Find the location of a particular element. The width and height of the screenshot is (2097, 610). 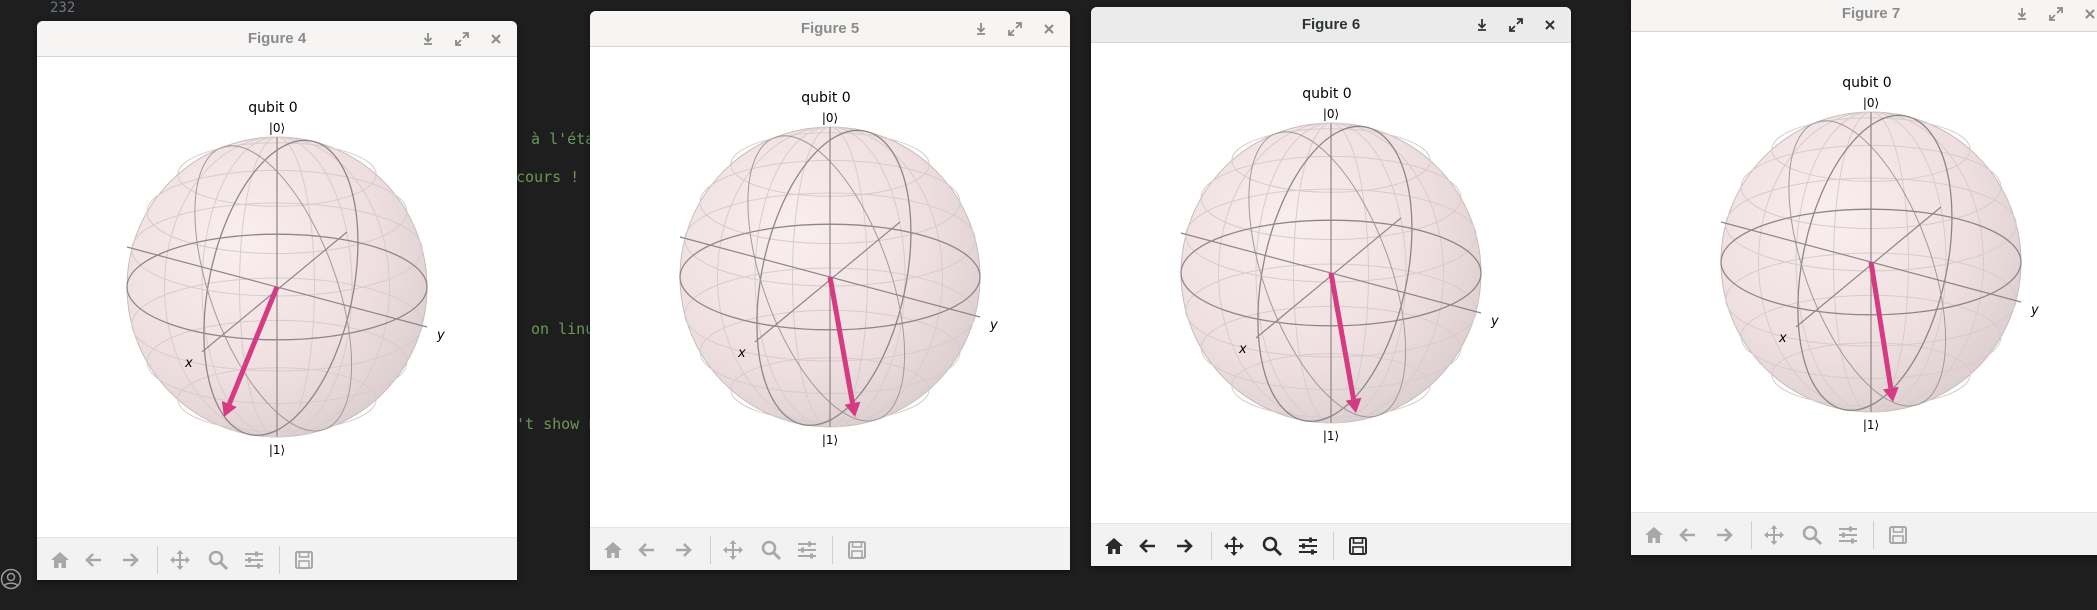

close-icon is located at coordinates (1550, 25).